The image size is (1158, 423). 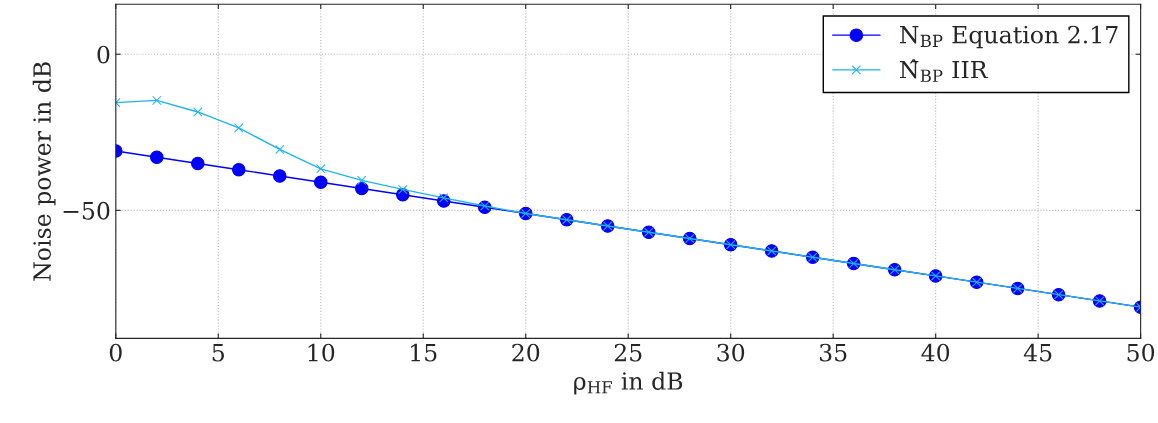 What do you see at coordinates (628, 352) in the screenshot?
I see `x-tick-label: 25` at bounding box center [628, 352].